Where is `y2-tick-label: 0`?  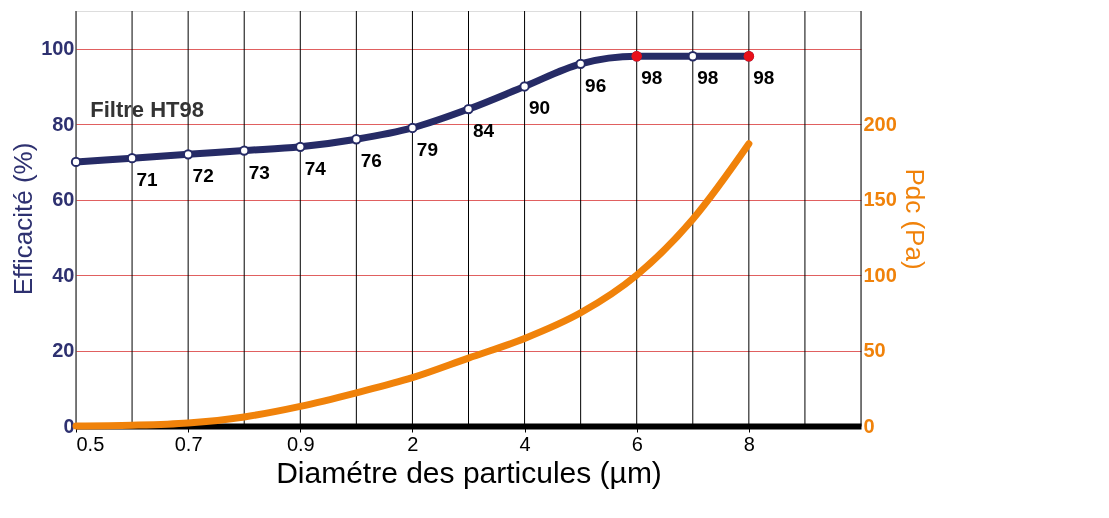
y2-tick-label: 0 is located at coordinates (869, 425).